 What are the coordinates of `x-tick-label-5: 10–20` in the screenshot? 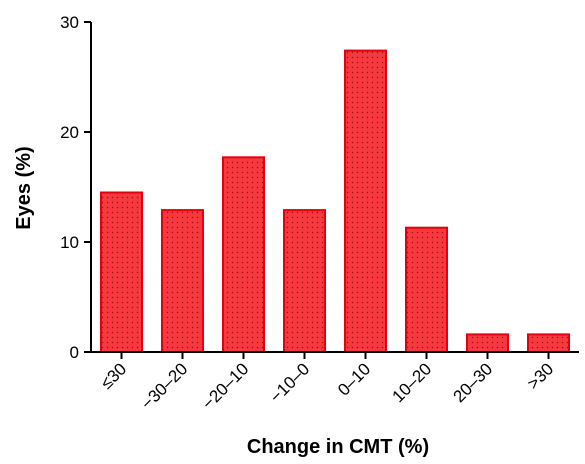 It's located at (411, 382).